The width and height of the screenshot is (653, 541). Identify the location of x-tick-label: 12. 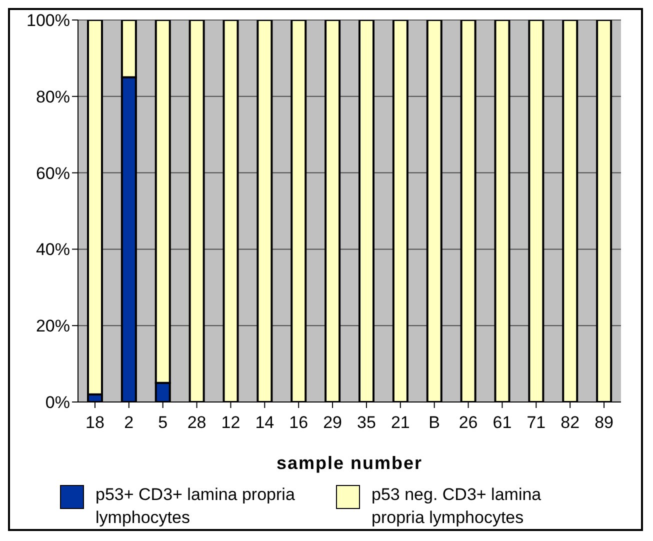
(230, 422).